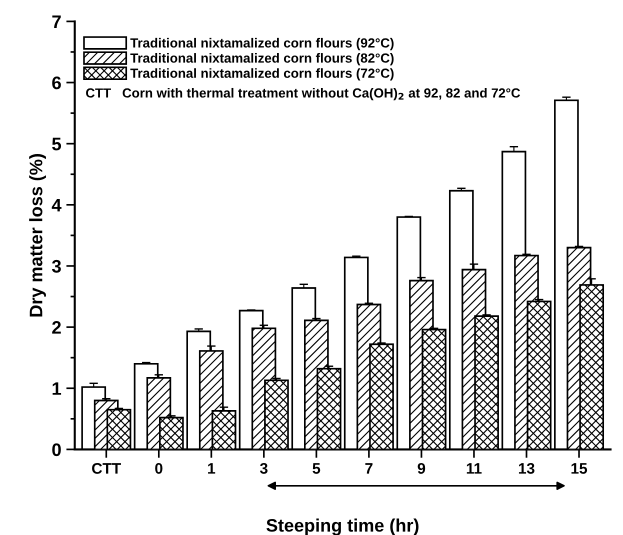 The width and height of the screenshot is (623, 535). What do you see at coordinates (56, 327) in the screenshot?
I see `y-tick-label: 2` at bounding box center [56, 327].